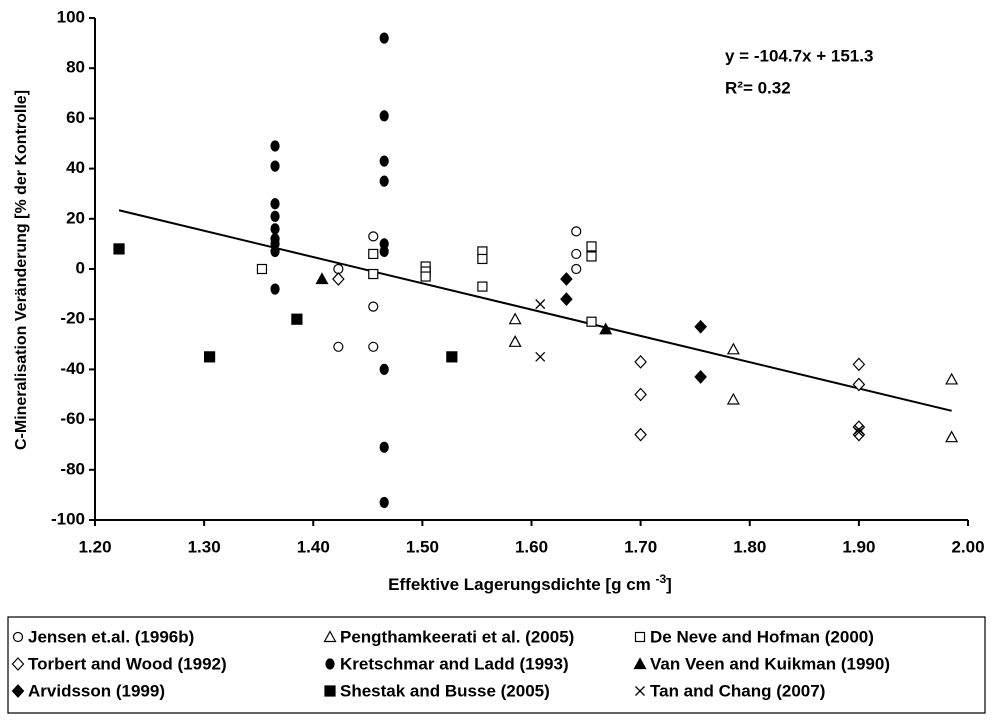  What do you see at coordinates (858, 546) in the screenshot?
I see `x-tick-label: 1.90` at bounding box center [858, 546].